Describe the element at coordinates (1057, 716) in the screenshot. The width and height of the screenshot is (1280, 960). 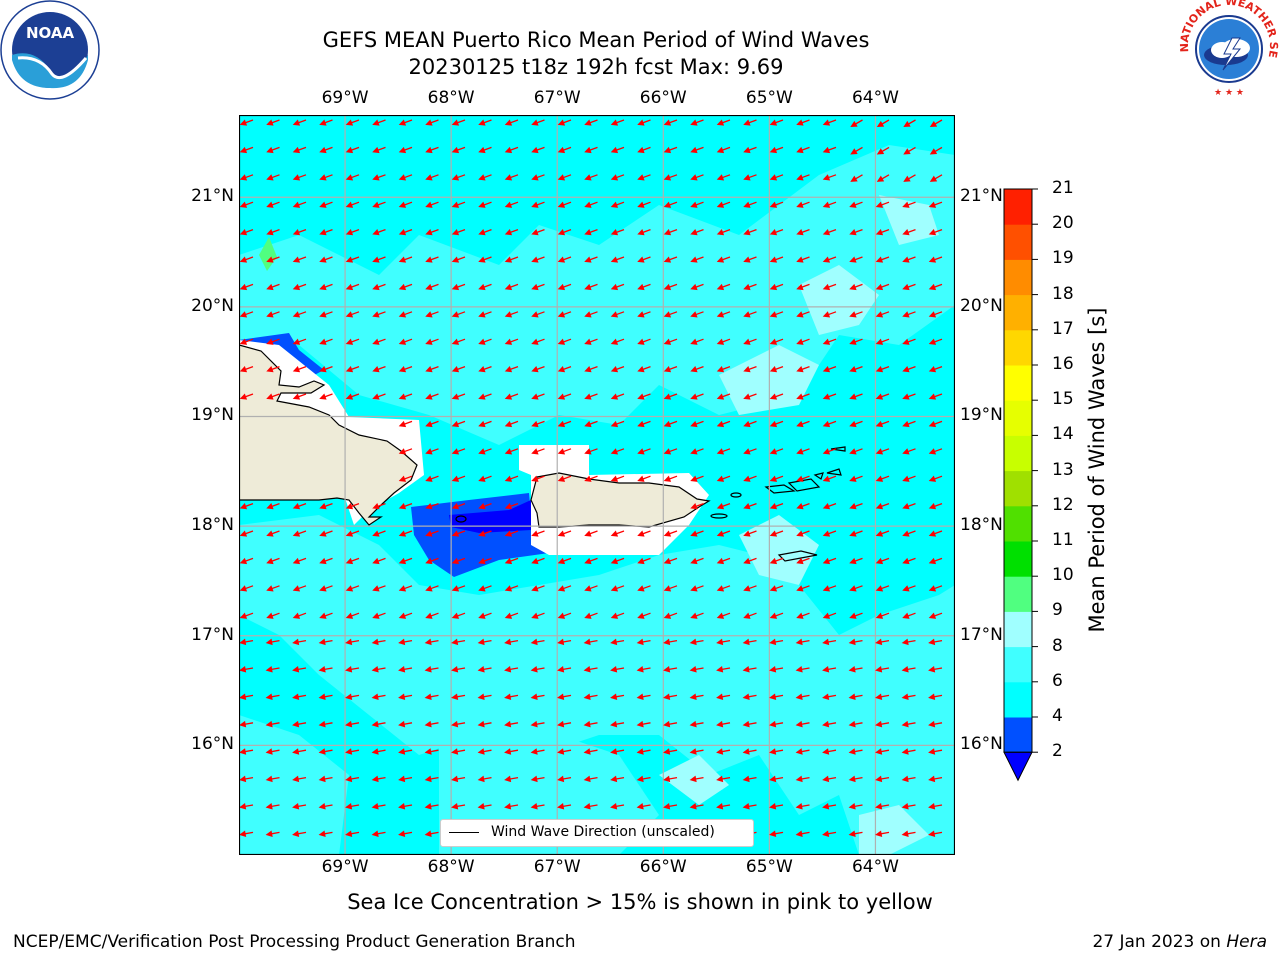
I see `colorbar-tick-label: 4` at that location.